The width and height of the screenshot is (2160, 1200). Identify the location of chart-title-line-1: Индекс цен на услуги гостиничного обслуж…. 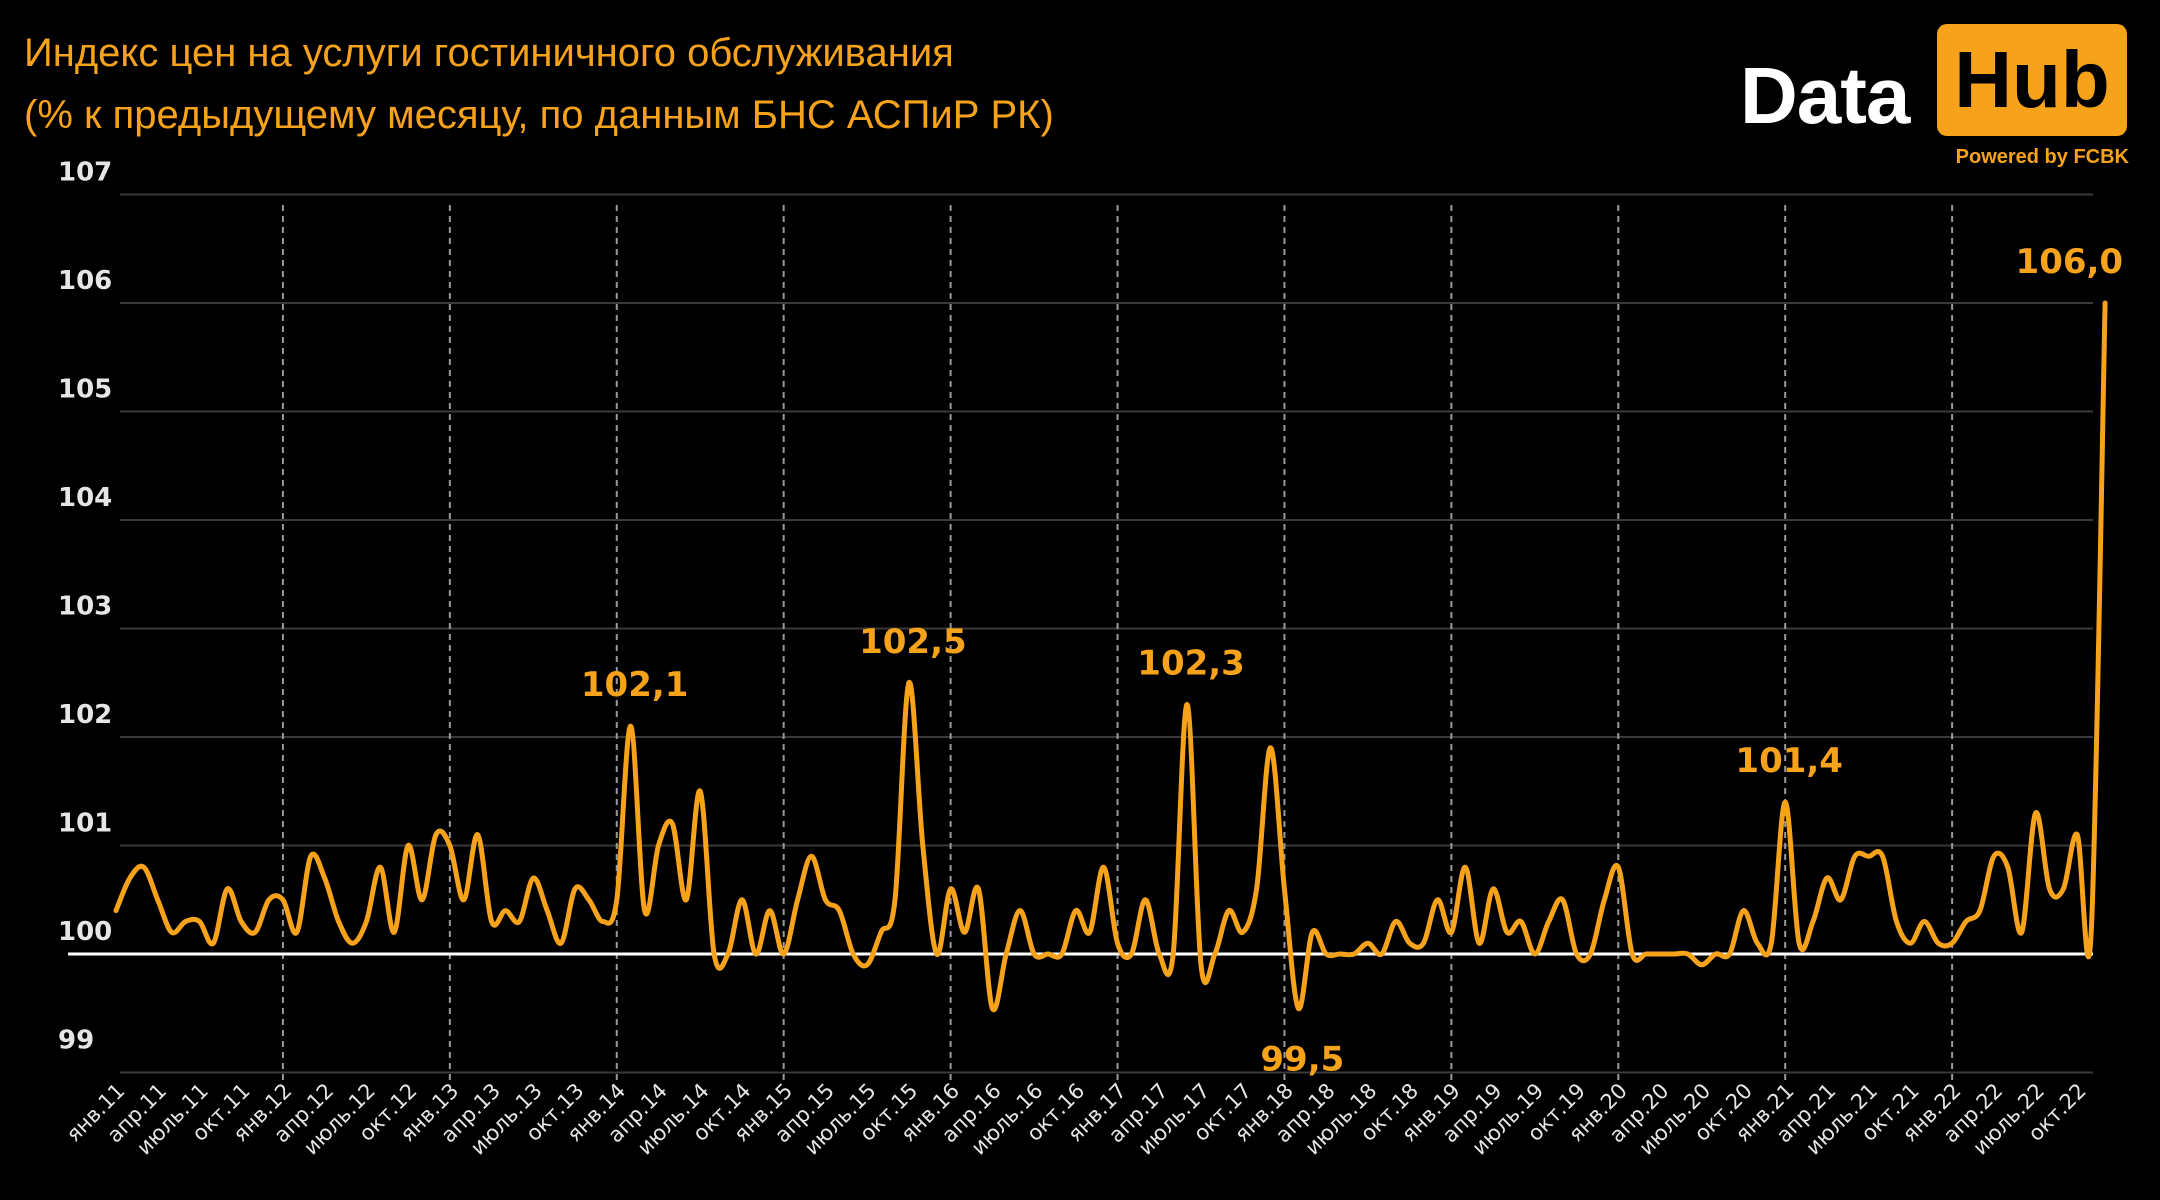
(489, 53).